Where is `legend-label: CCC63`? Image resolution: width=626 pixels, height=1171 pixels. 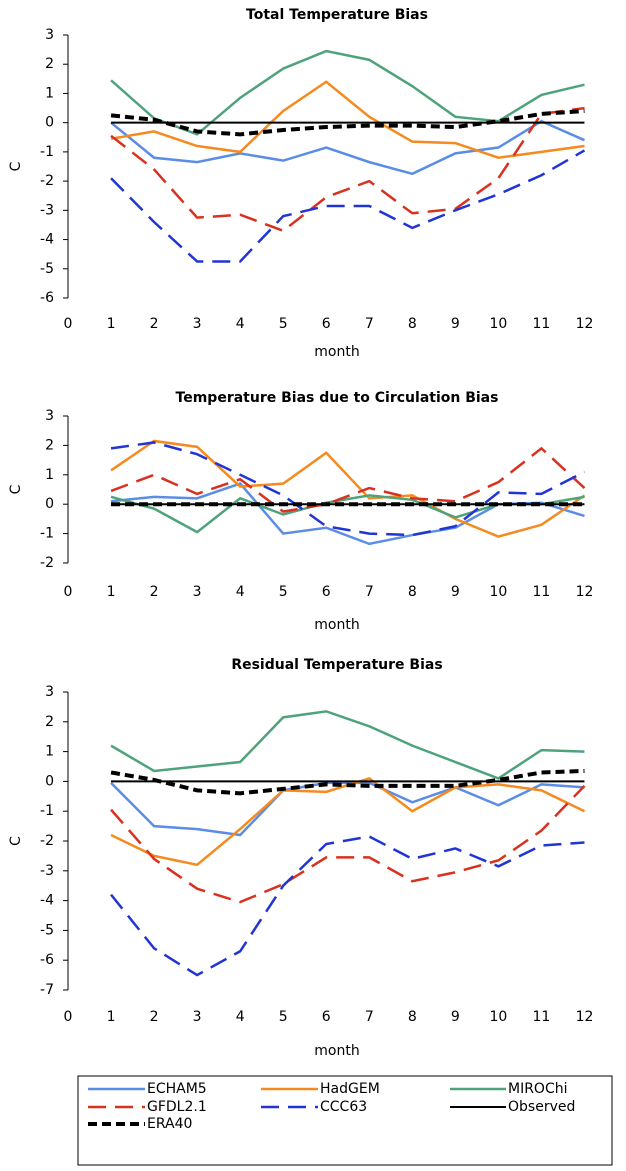 legend-label: CCC63 is located at coordinates (343, 1107).